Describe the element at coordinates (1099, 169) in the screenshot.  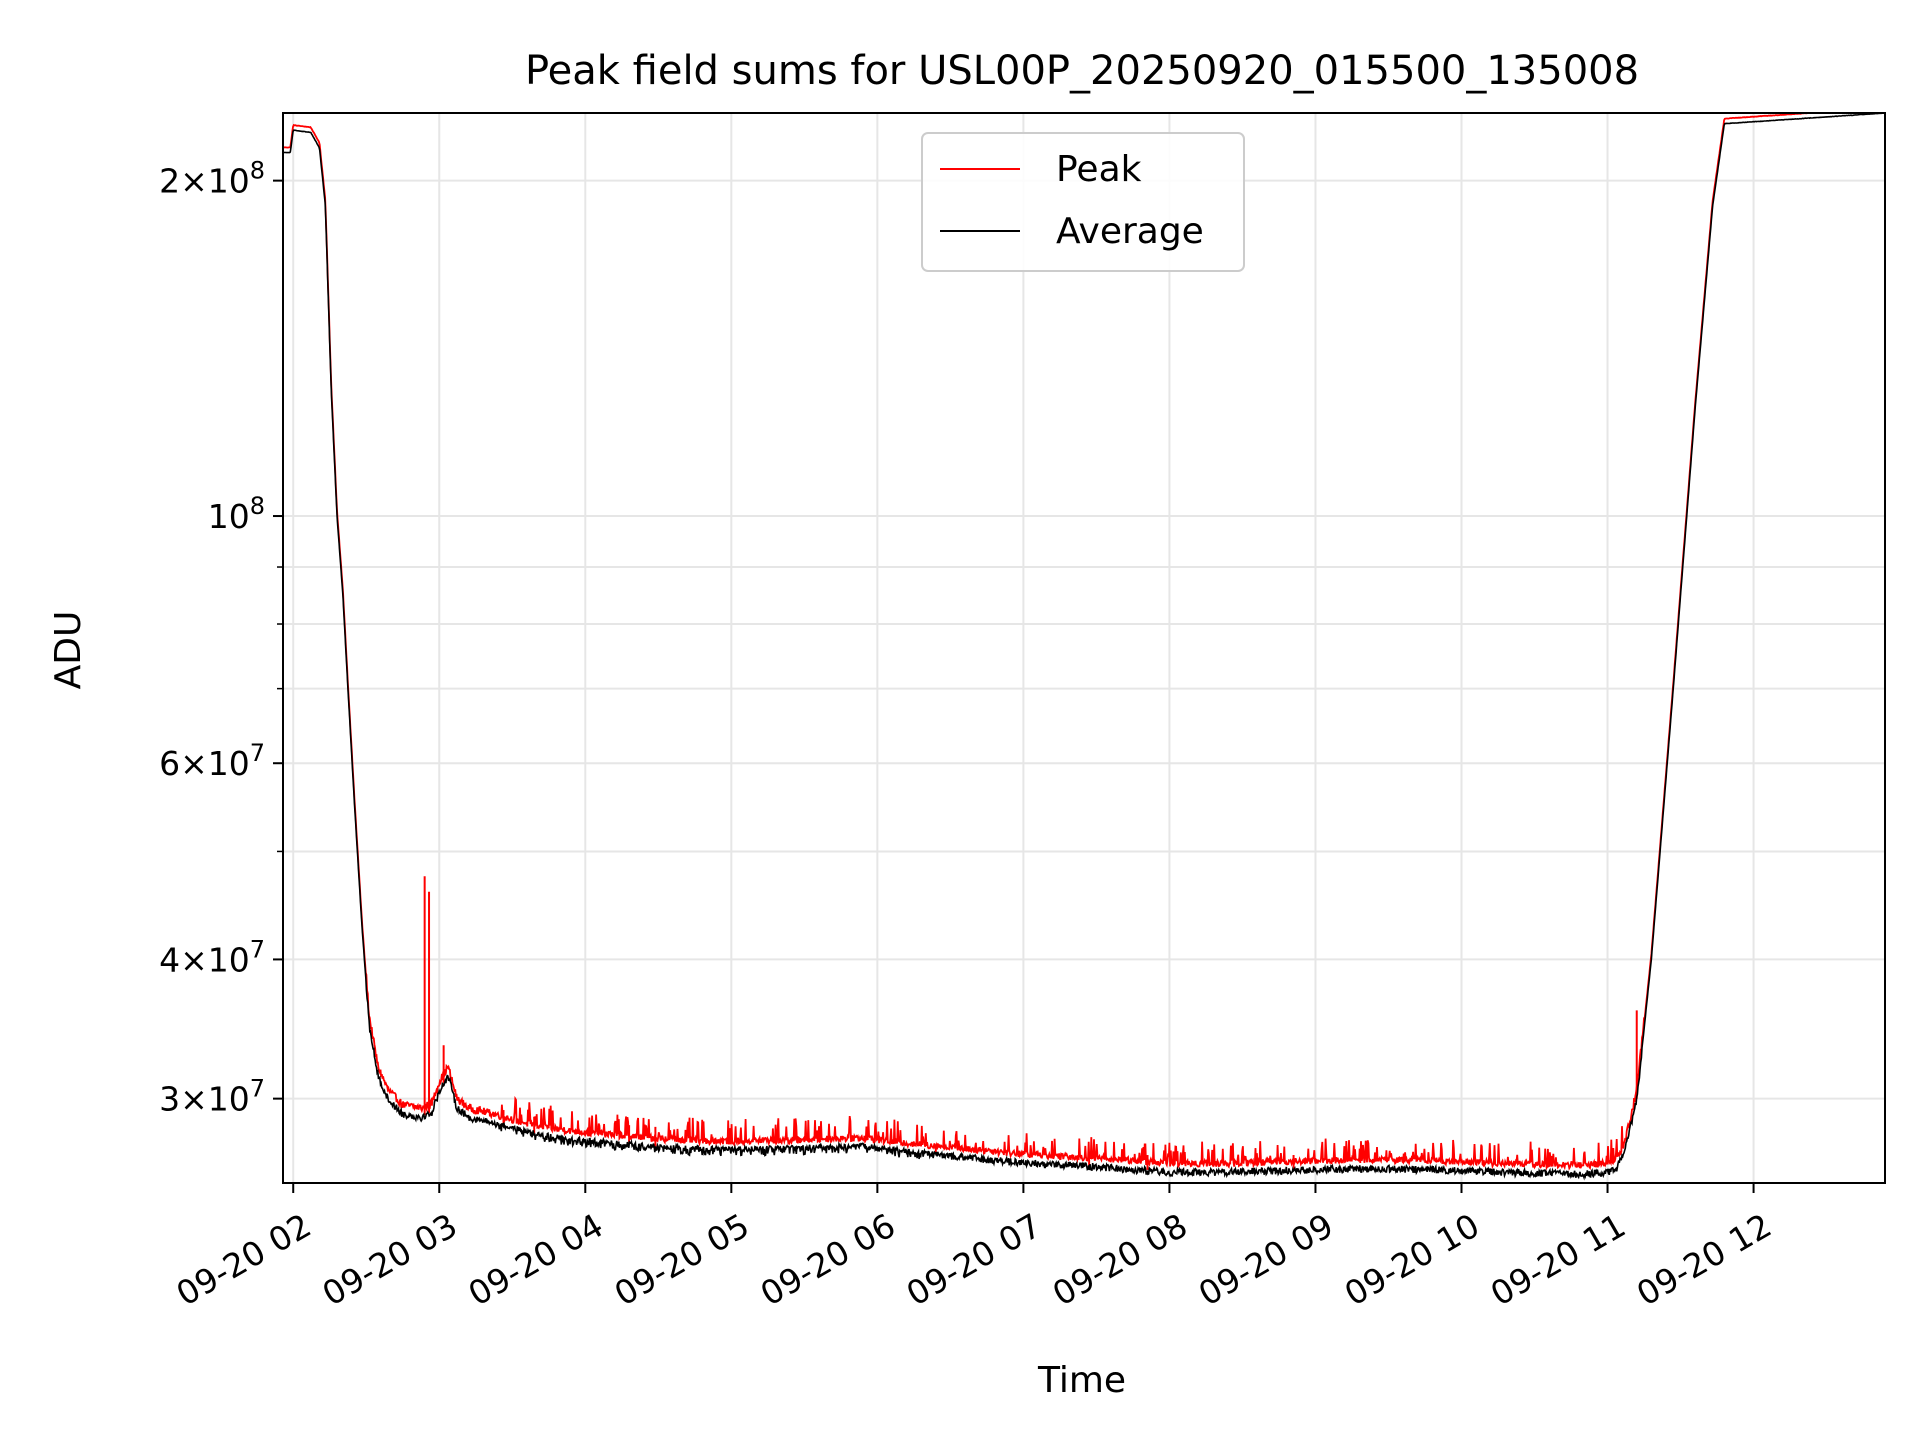
I see `legend-label: Peak` at that location.